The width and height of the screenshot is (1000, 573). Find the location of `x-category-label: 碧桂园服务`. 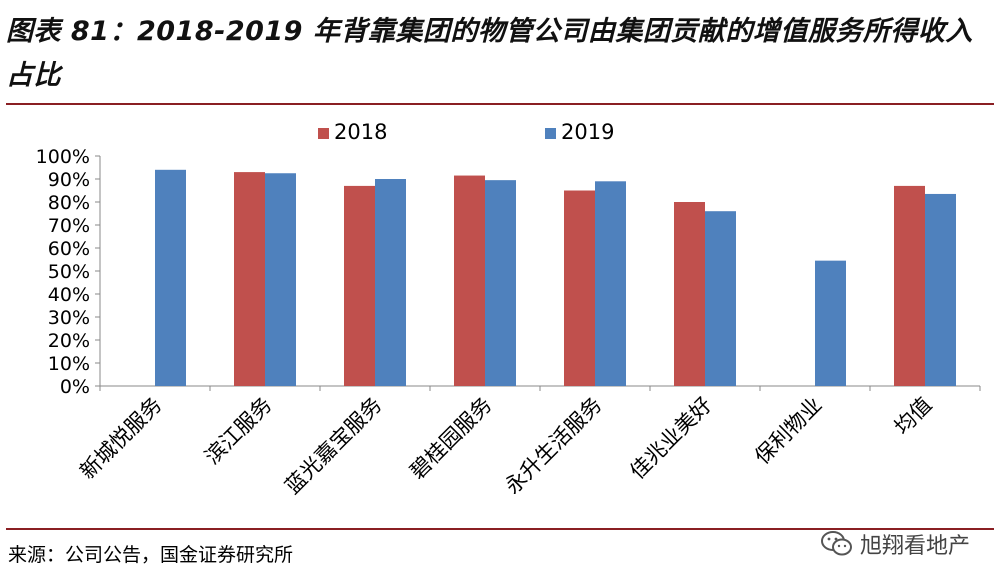

x-category-label: 碧桂园服务 is located at coordinates (450, 438).